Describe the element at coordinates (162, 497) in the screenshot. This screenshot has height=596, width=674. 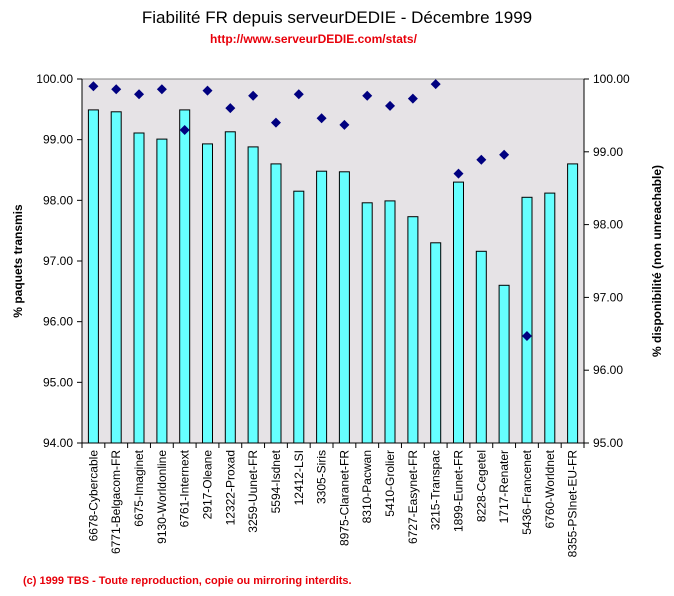
I see `category-label: 9130-Worldonline` at that location.